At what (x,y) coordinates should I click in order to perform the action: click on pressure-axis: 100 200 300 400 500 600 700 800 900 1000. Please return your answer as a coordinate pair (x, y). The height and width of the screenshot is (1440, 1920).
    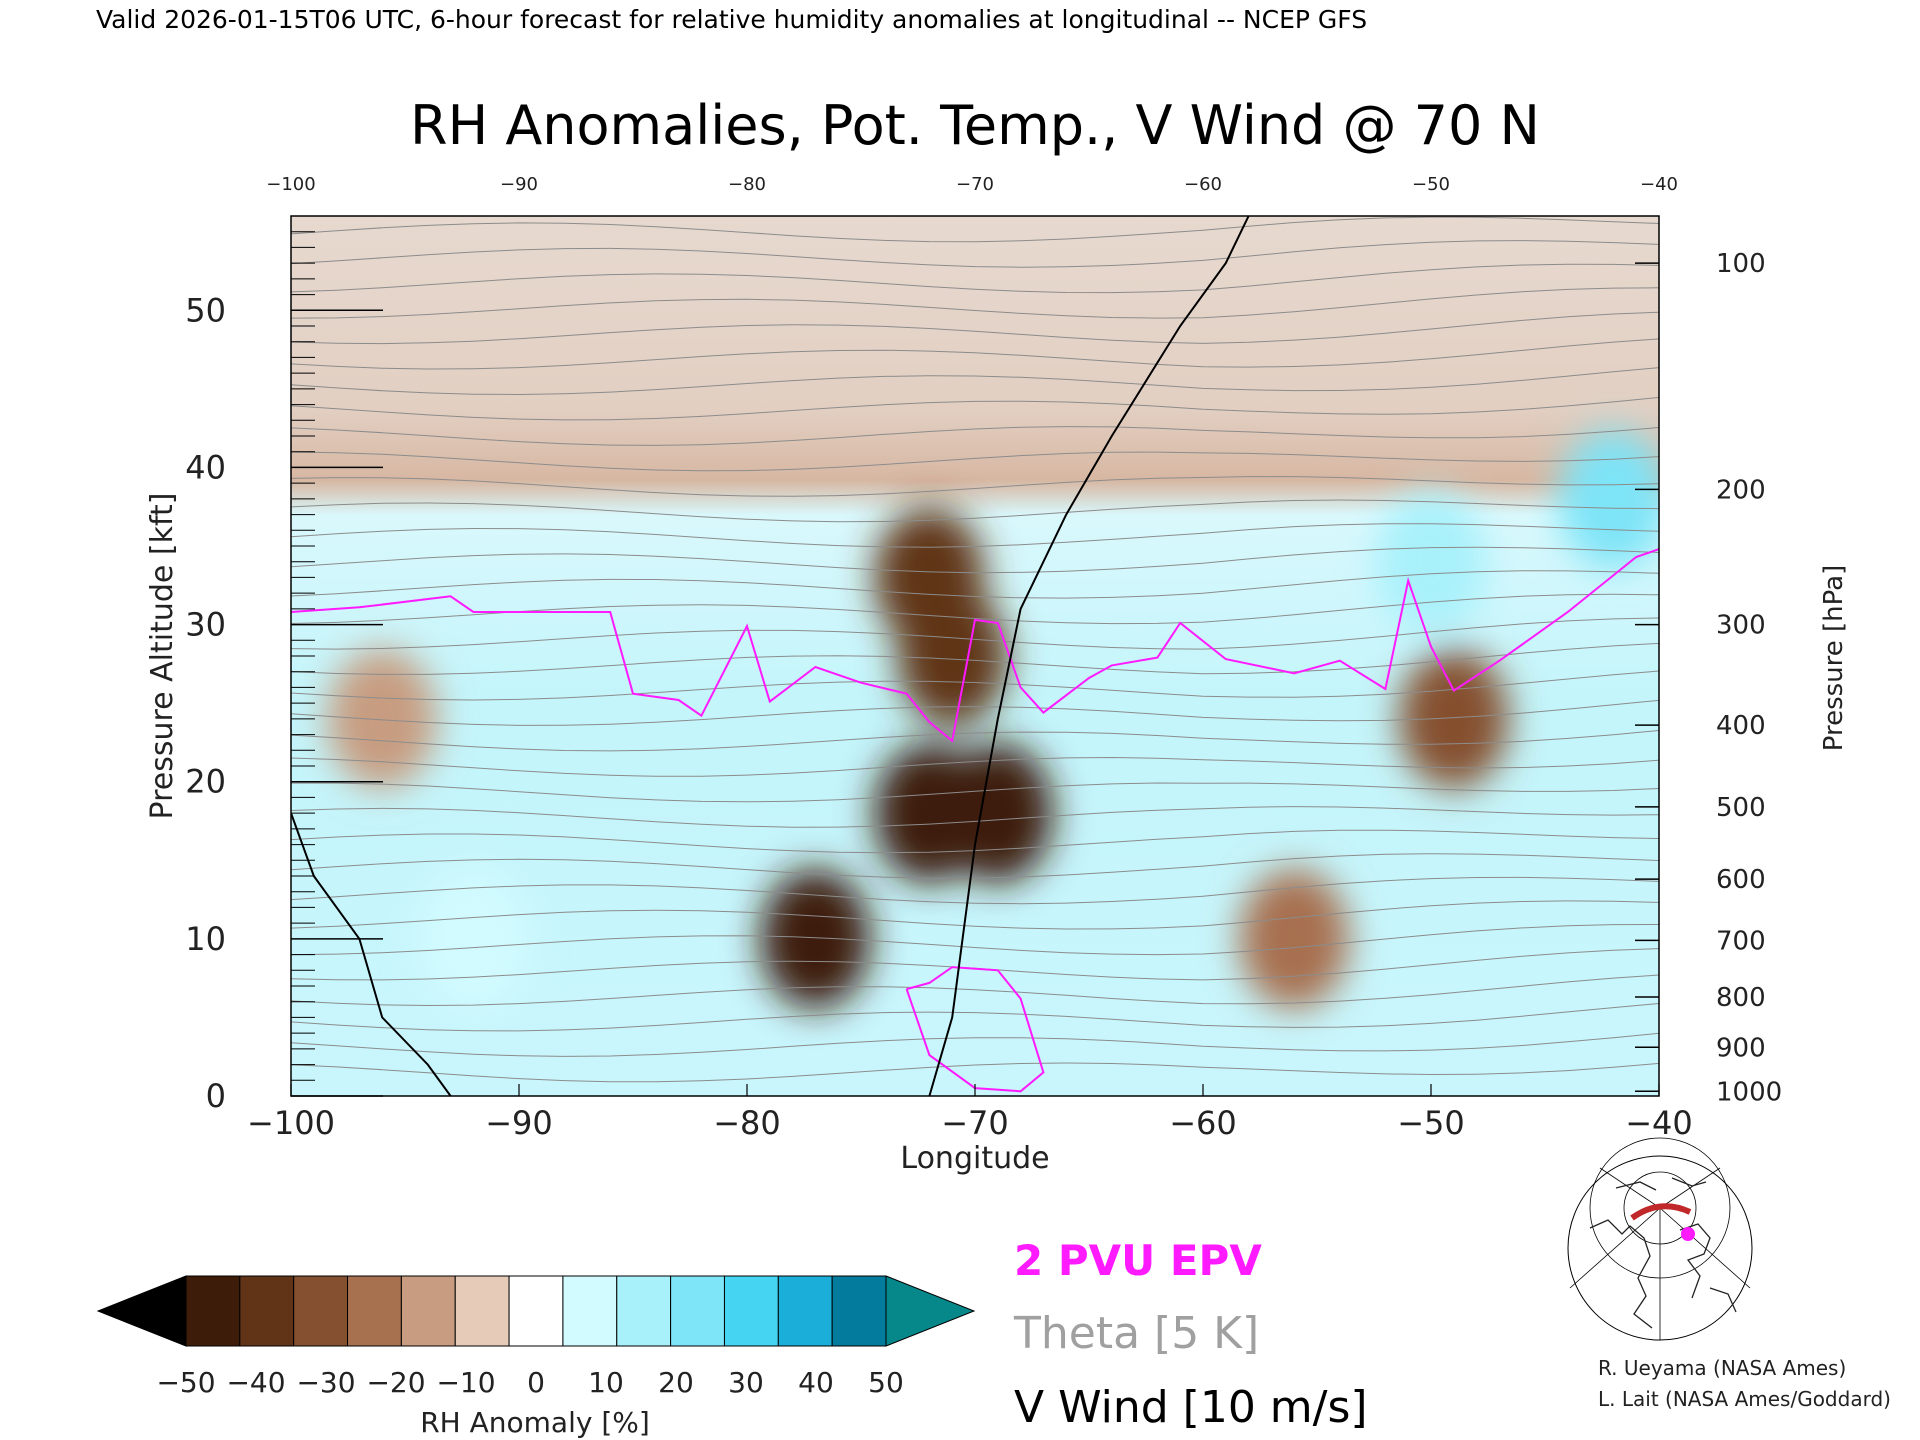
    Looking at the image, I should click on (1708, 678).